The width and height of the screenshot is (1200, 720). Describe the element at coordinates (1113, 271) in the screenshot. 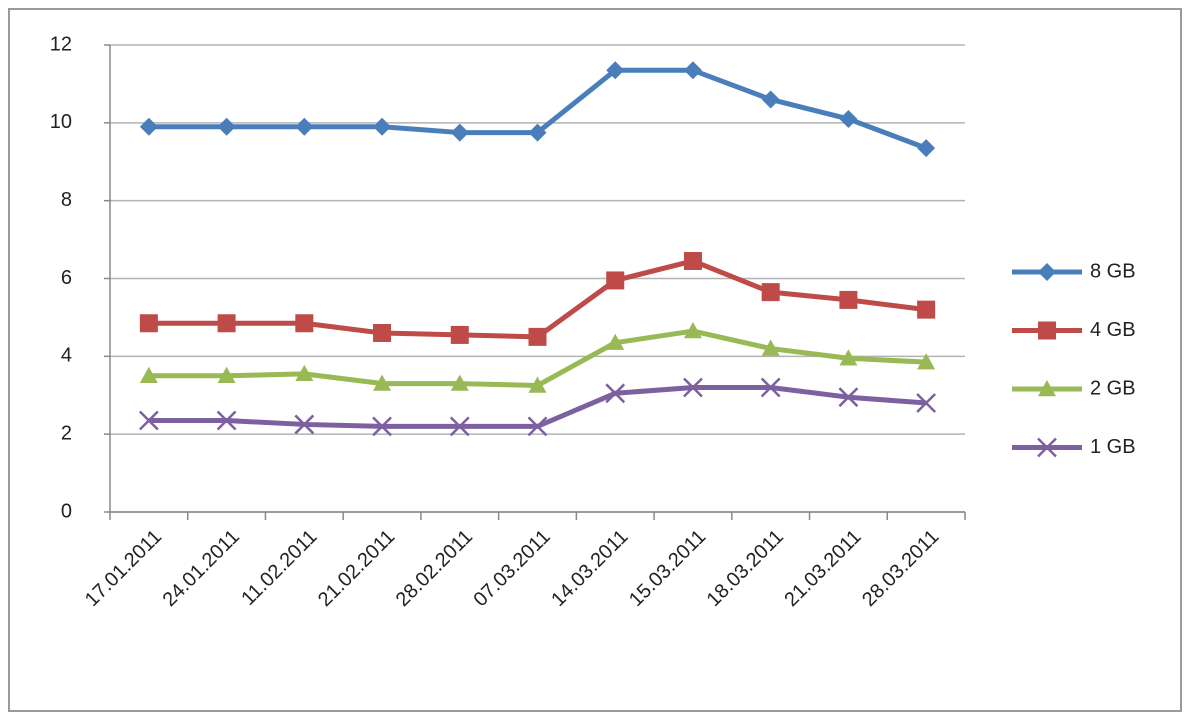

I see `legend-label: 8 GB` at that location.